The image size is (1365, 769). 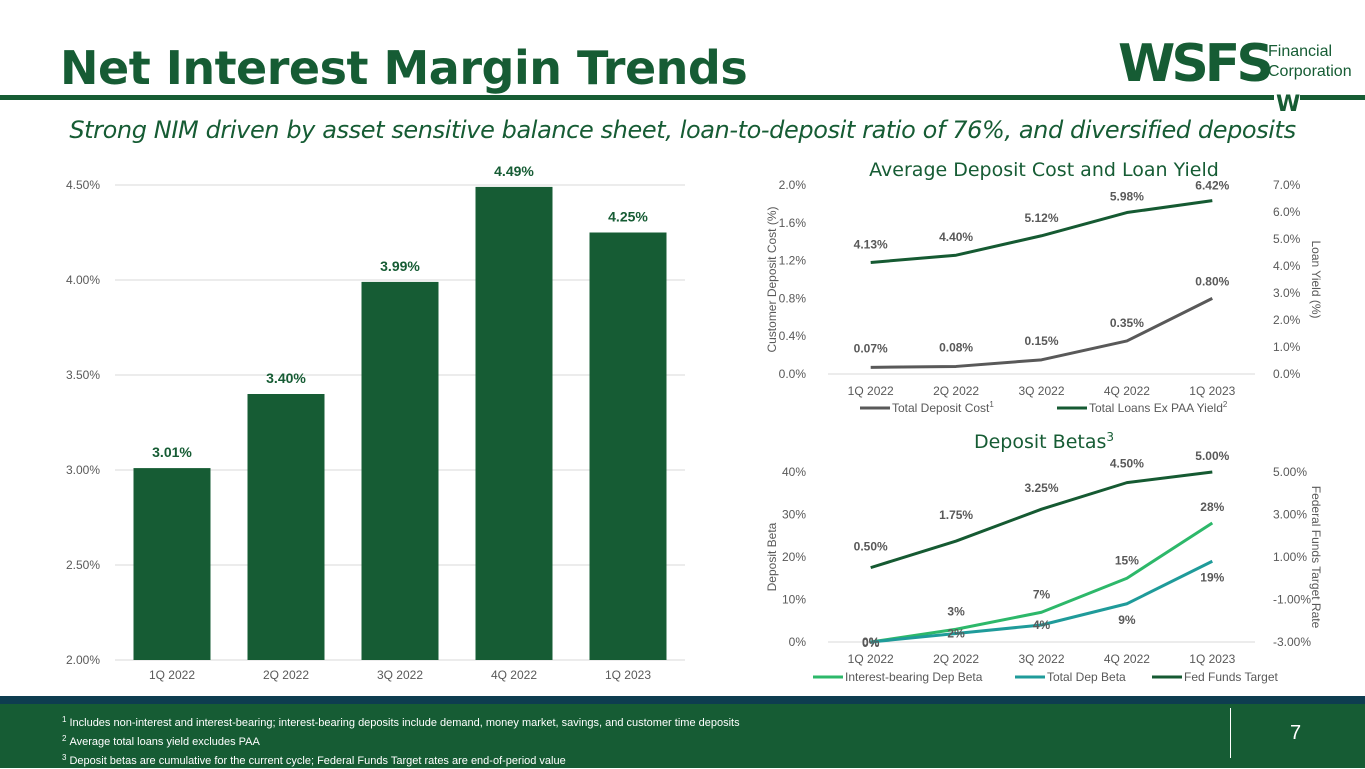 What do you see at coordinates (1042, 625) in the screenshot?
I see `betas-series-1-label: 4%` at bounding box center [1042, 625].